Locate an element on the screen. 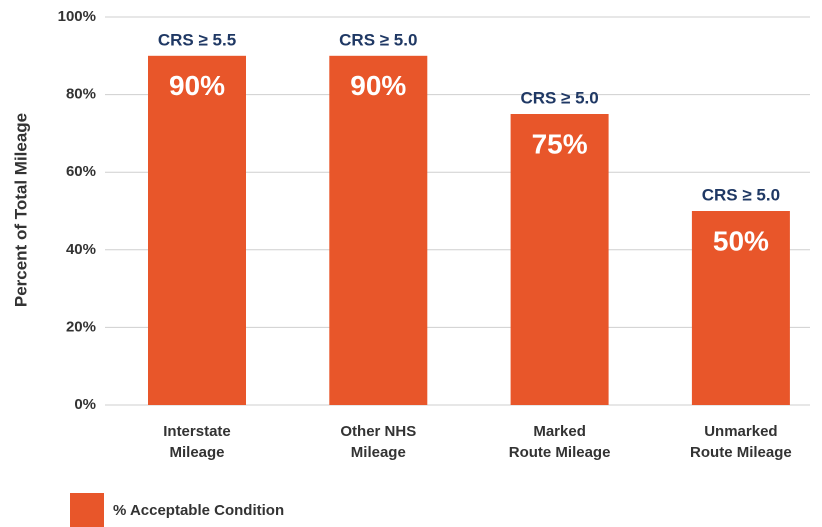 This screenshot has height=527, width=822. x-tick-label: Other NHS Mileage is located at coordinates (378, 442).